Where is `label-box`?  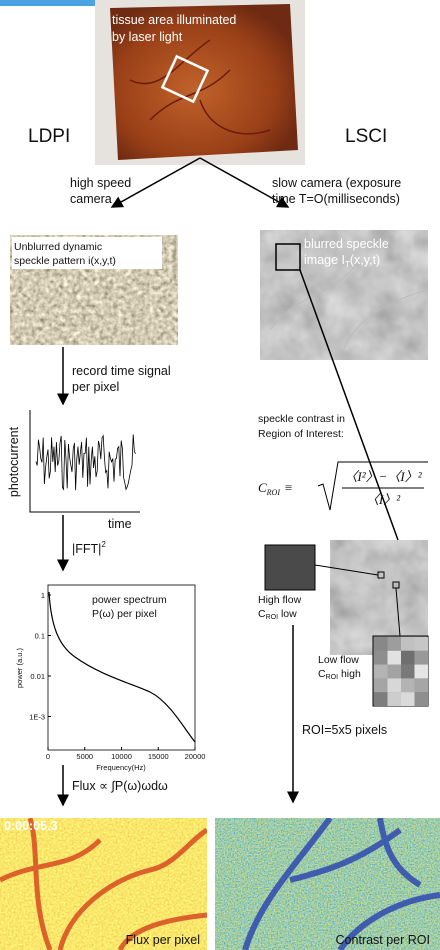 label-box is located at coordinates (87, 253).